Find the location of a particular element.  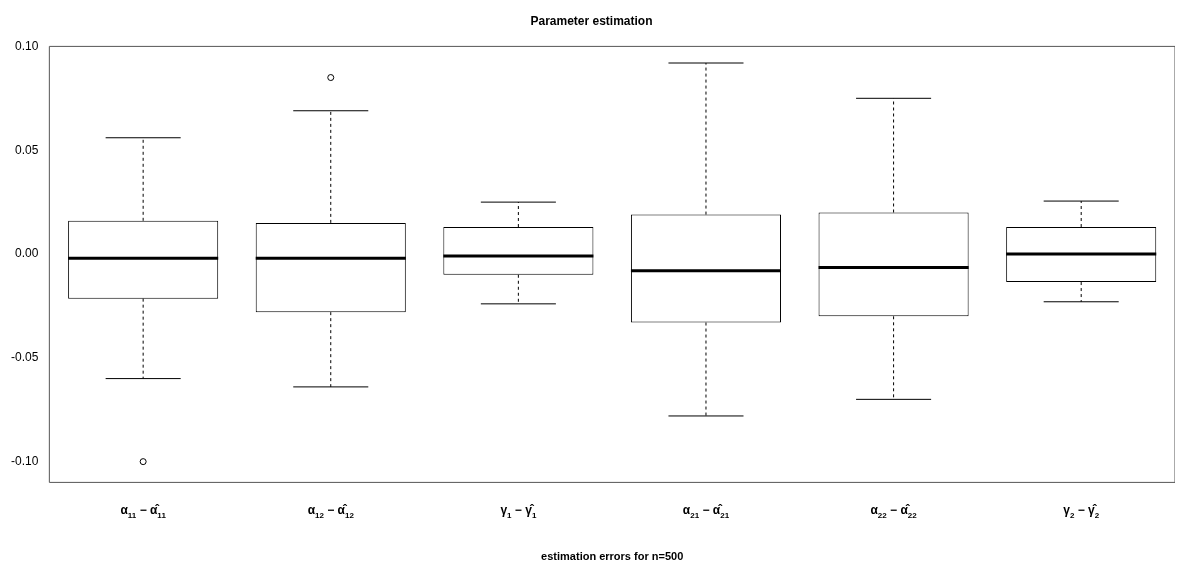

x-axis-title: estimation errors for n=500 is located at coordinates (612, 556).